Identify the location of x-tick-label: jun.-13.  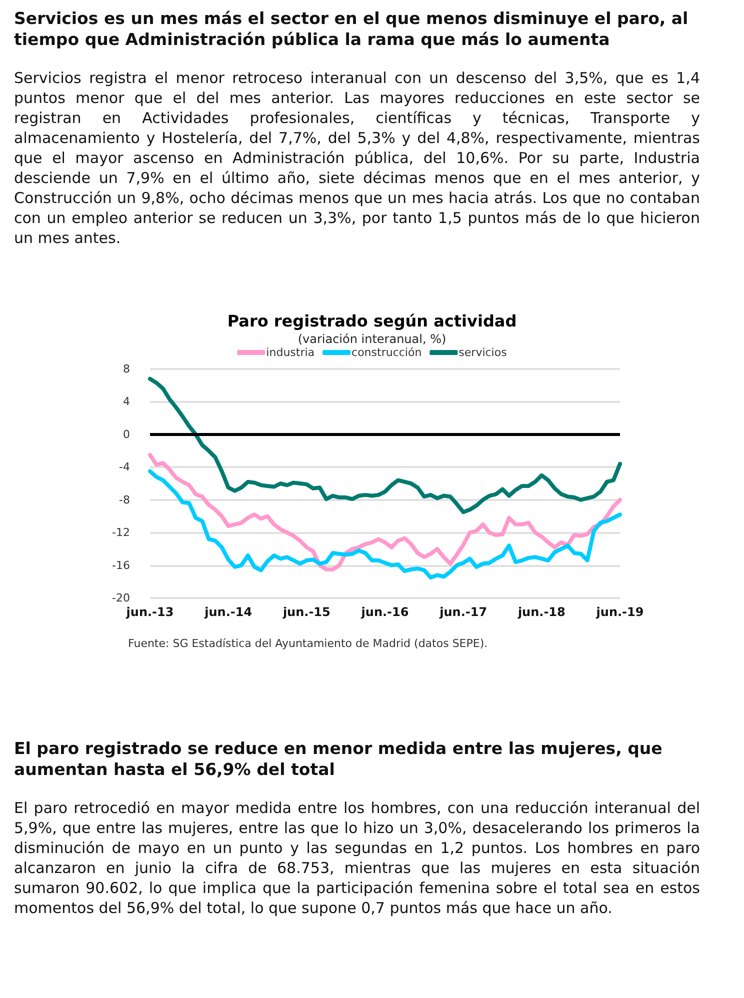
(149, 612).